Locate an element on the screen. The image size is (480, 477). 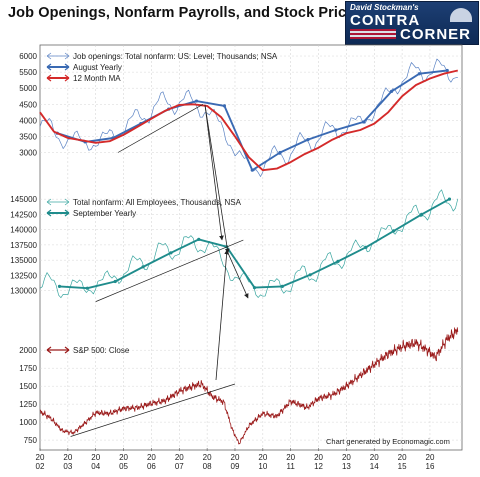
legend-label: S&P 500: Close is located at coordinates (101, 350).